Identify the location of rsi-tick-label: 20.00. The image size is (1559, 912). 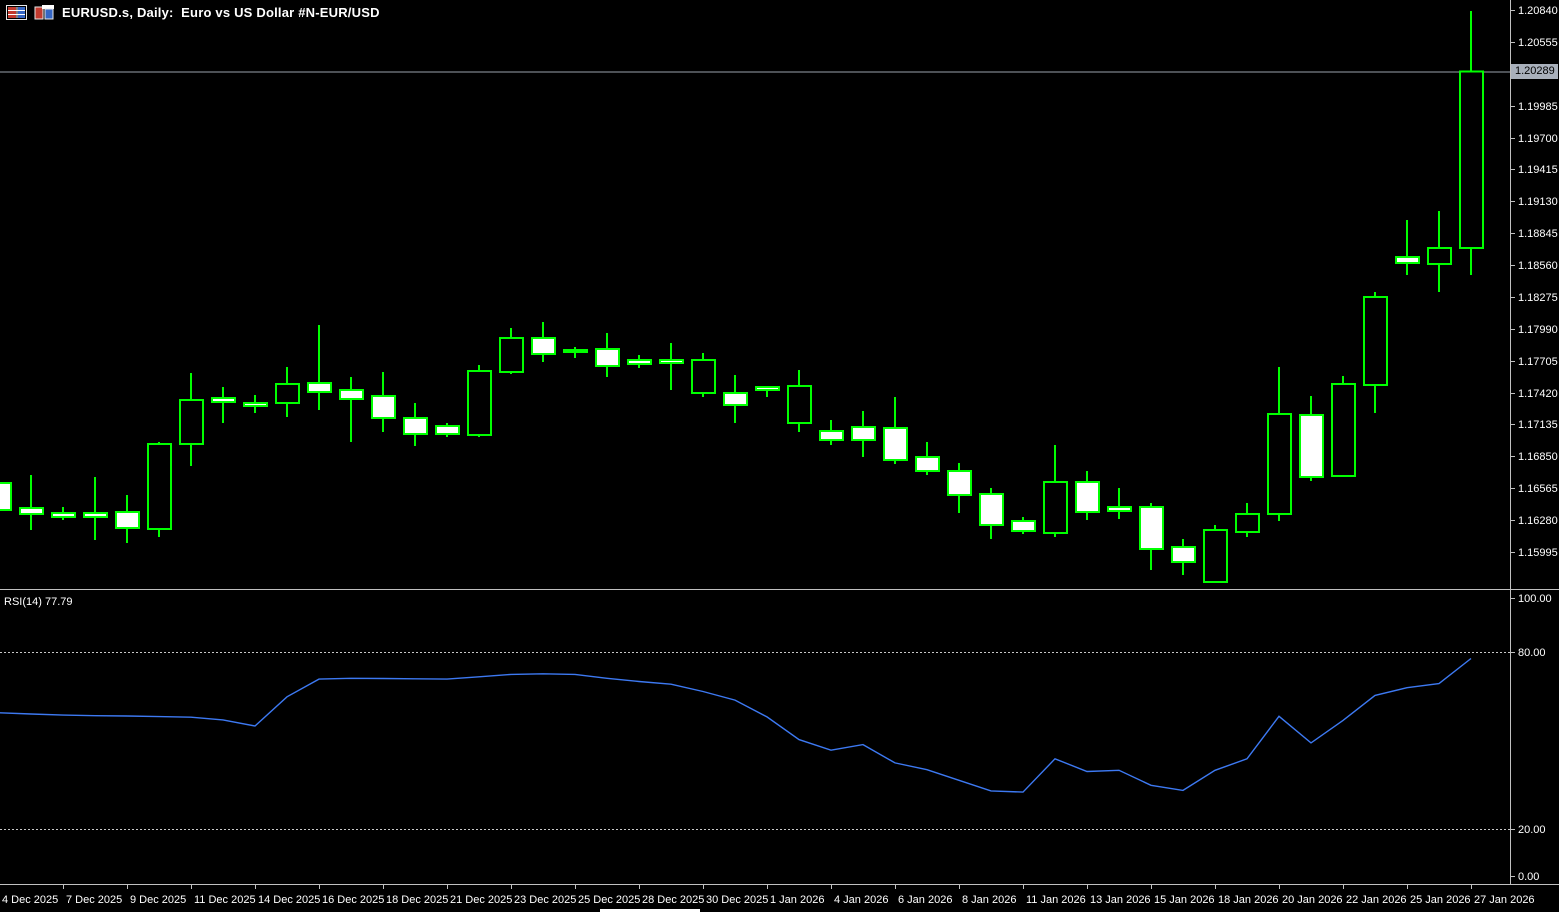
(1532, 830).